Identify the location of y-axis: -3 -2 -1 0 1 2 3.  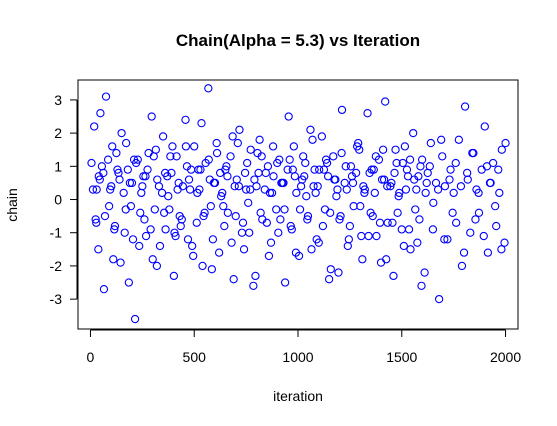
(64, 199).